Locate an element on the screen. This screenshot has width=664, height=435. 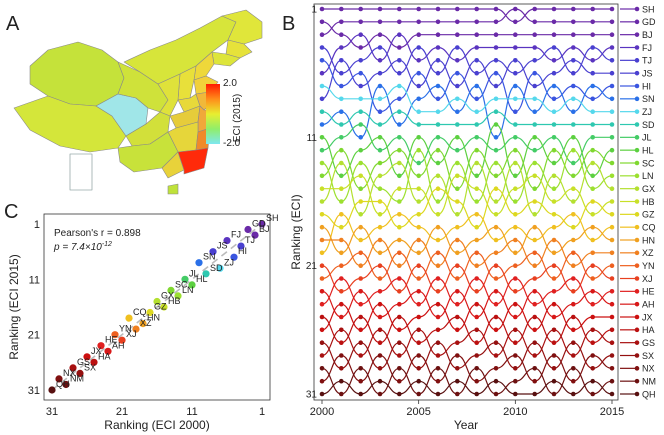
bump-point-jx-2008 is located at coordinates (477, 304).